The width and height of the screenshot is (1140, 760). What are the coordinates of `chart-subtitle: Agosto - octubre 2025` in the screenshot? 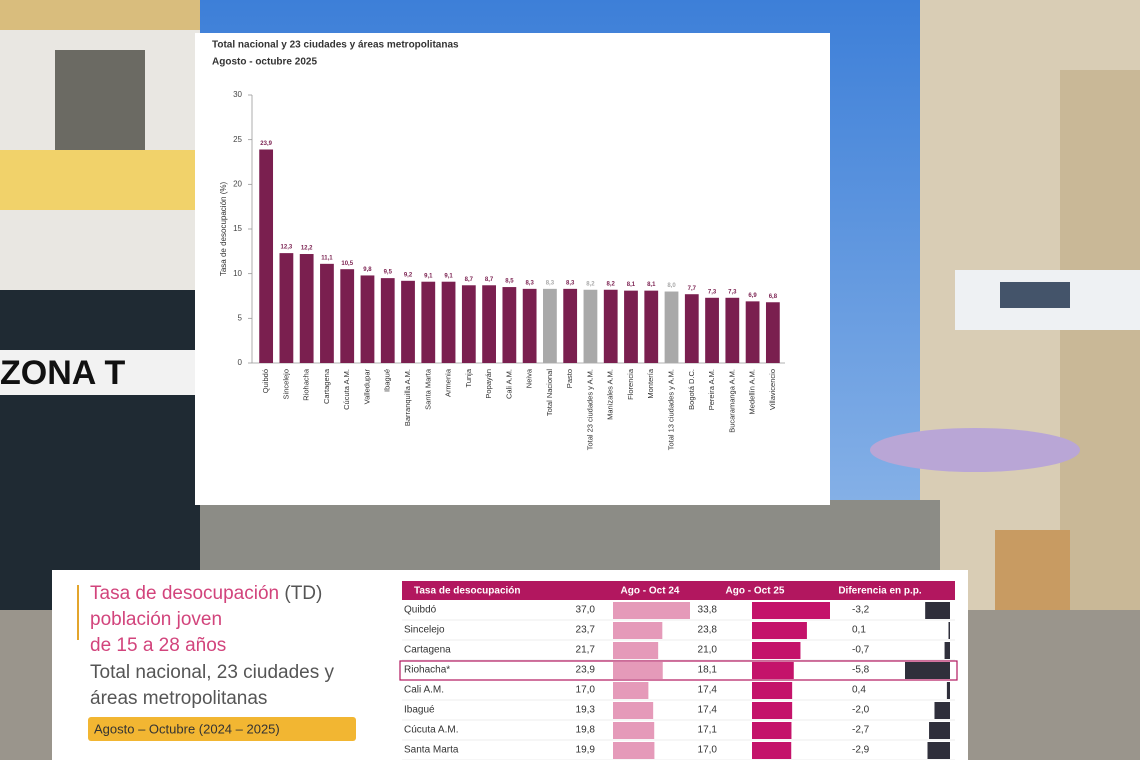 It's located at (264, 62).